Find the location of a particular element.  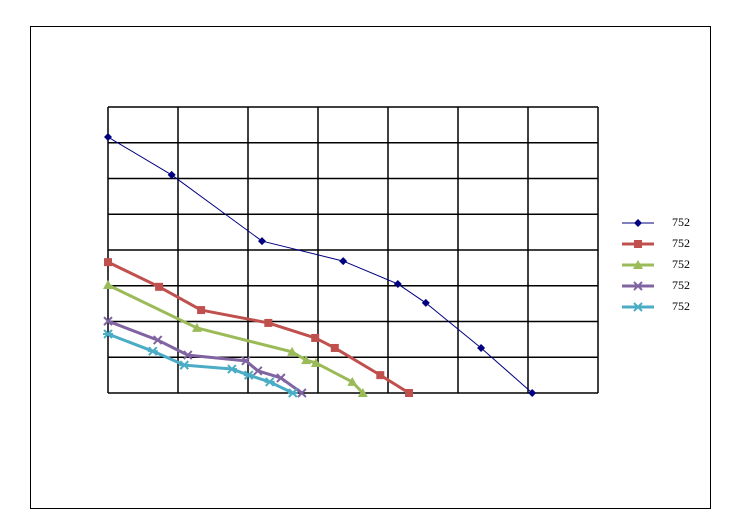

series-line is located at coordinates (258, 327).